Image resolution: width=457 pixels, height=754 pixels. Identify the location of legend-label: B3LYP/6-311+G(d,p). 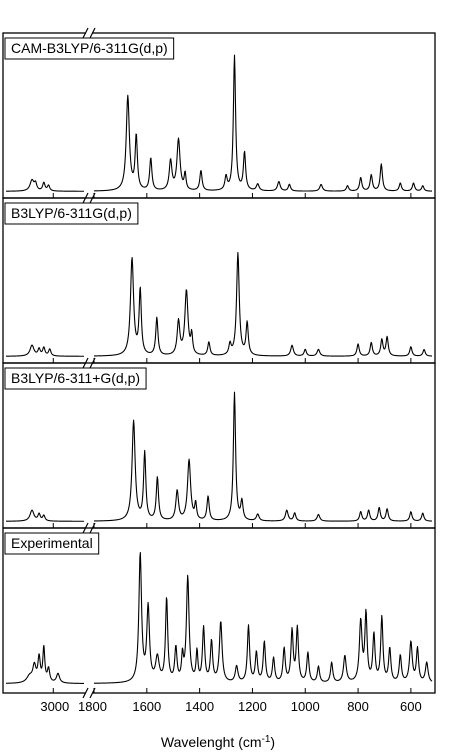
(75, 378).